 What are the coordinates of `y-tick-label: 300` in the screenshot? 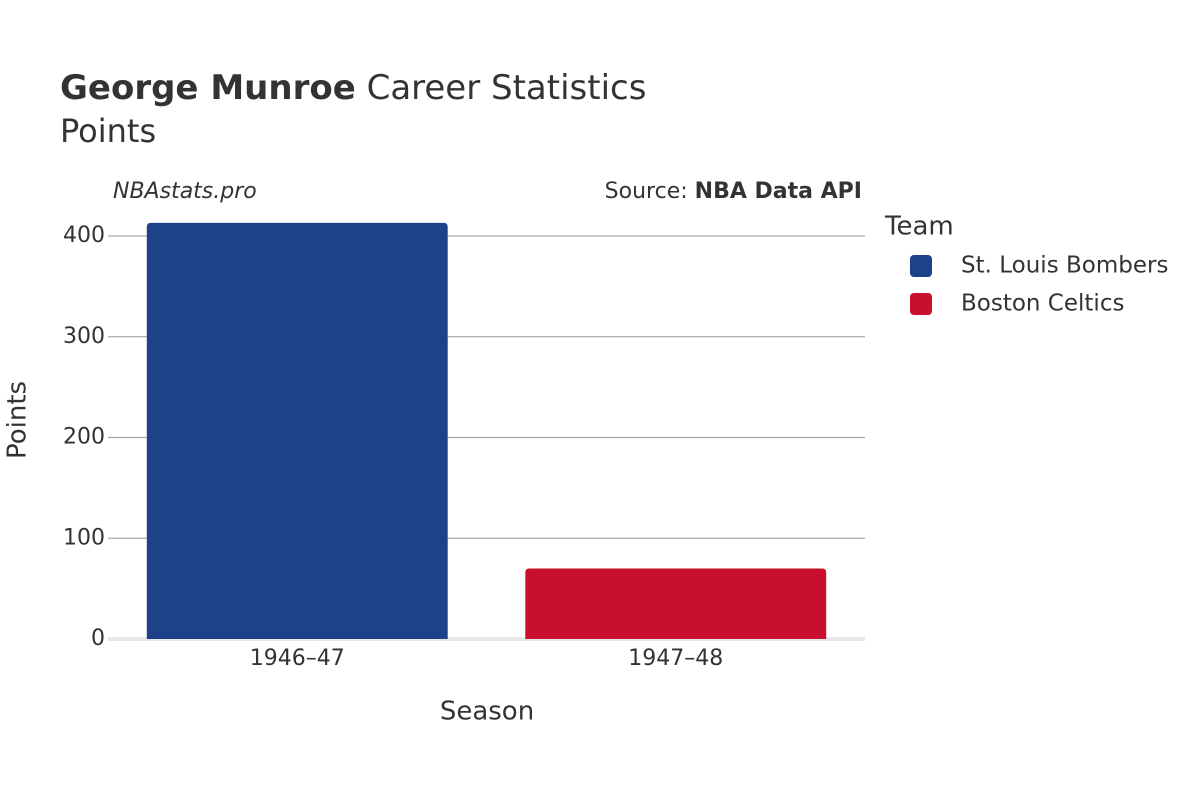 It's located at (84, 336).